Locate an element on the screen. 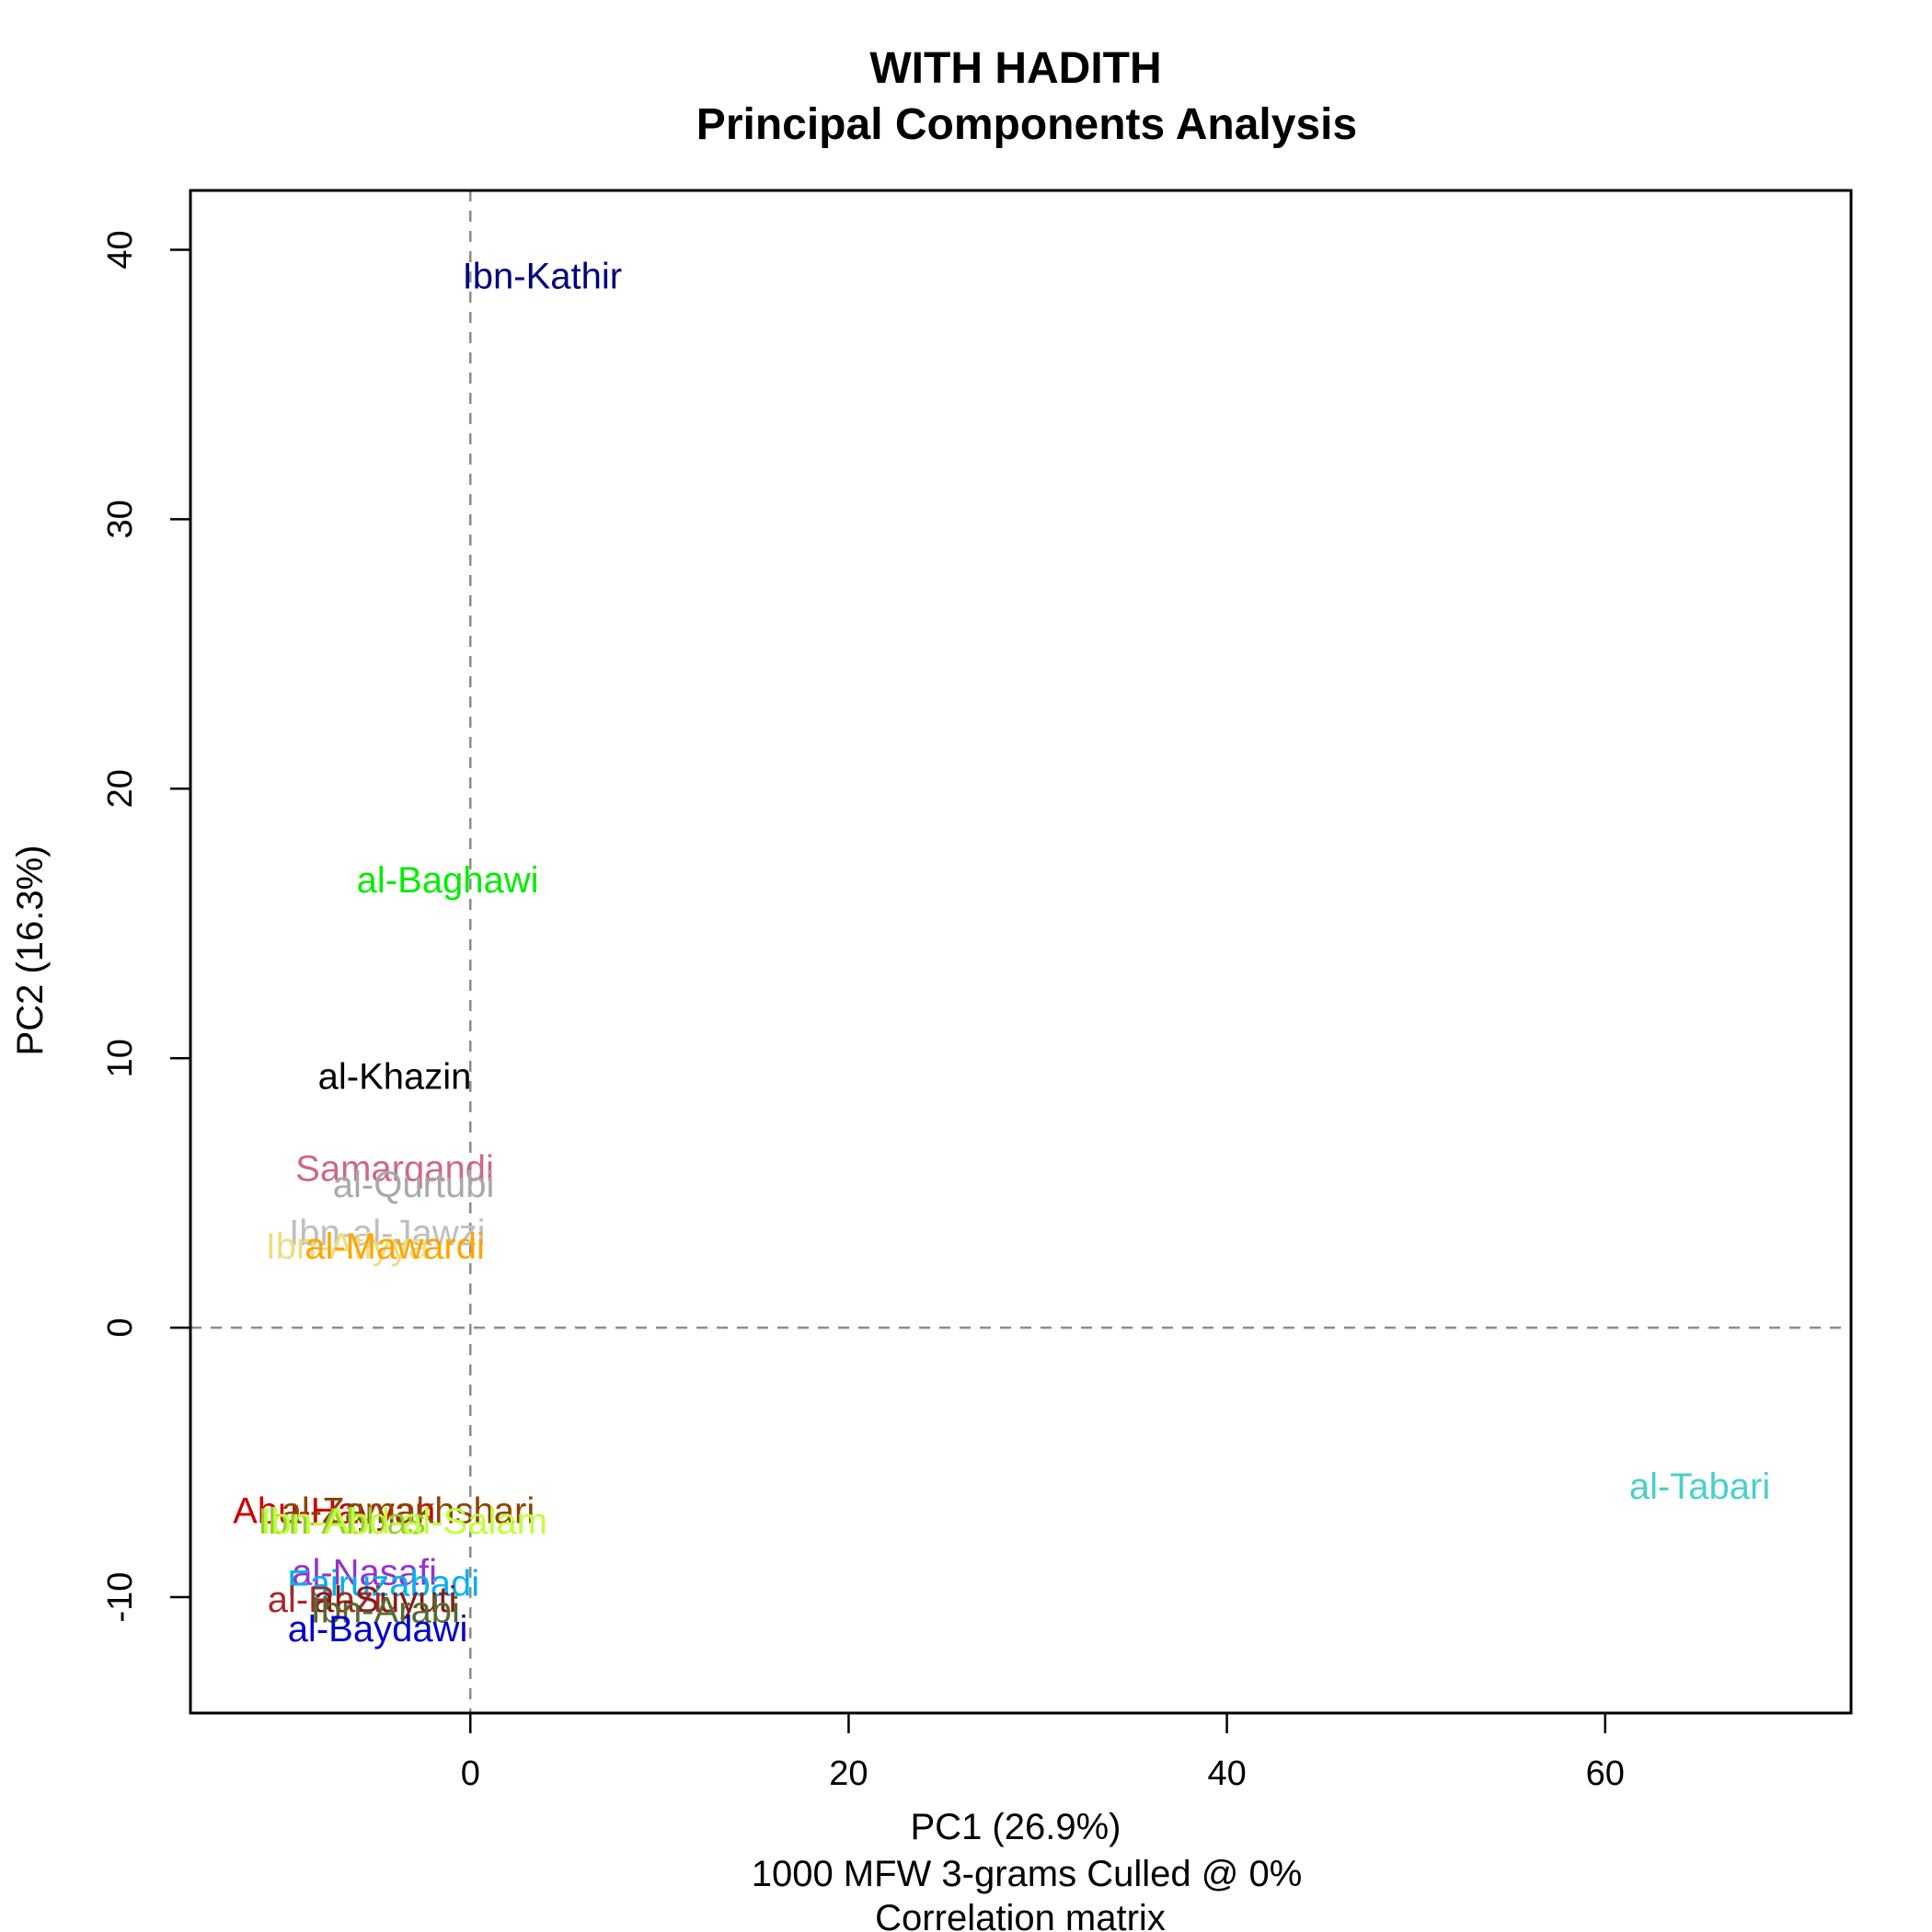 The width and height of the screenshot is (1932, 1932). point-label: Ibn-Atiyya is located at coordinates (348, 1246).